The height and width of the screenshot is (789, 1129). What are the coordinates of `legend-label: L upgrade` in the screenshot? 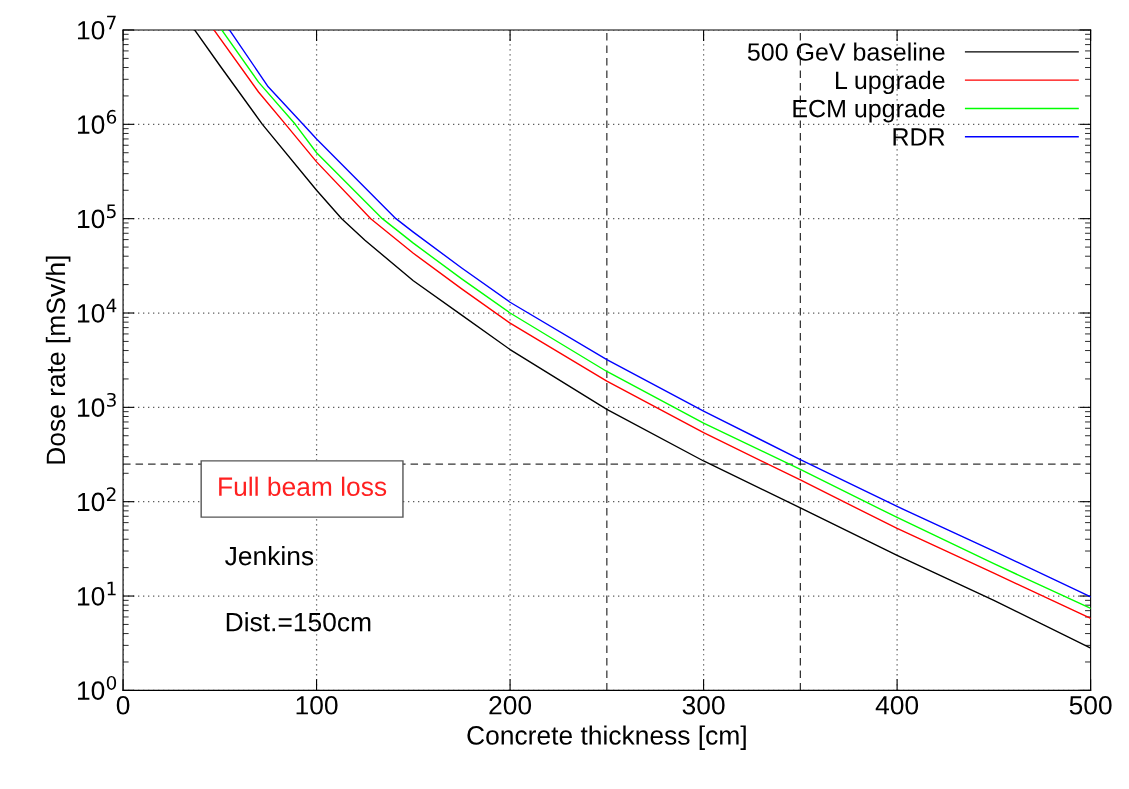 It's located at (890, 82).